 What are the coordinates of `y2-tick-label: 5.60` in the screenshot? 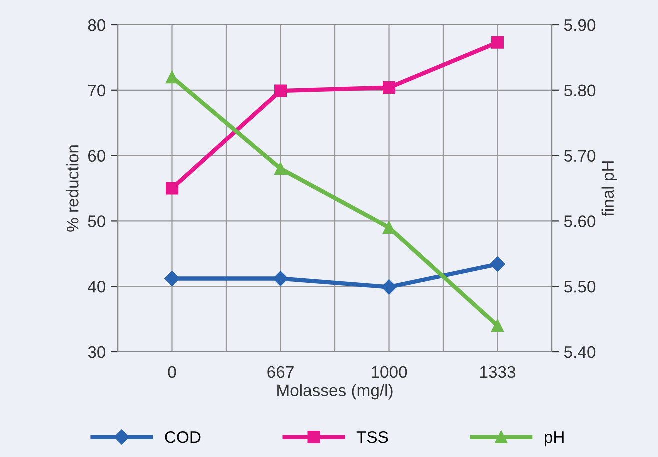 It's located at (580, 222).